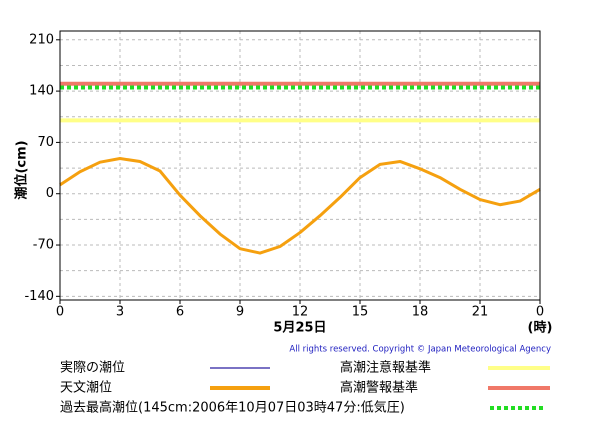  Describe the element at coordinates (43, 245) in the screenshot. I see `y-tick-label: -70` at that location.